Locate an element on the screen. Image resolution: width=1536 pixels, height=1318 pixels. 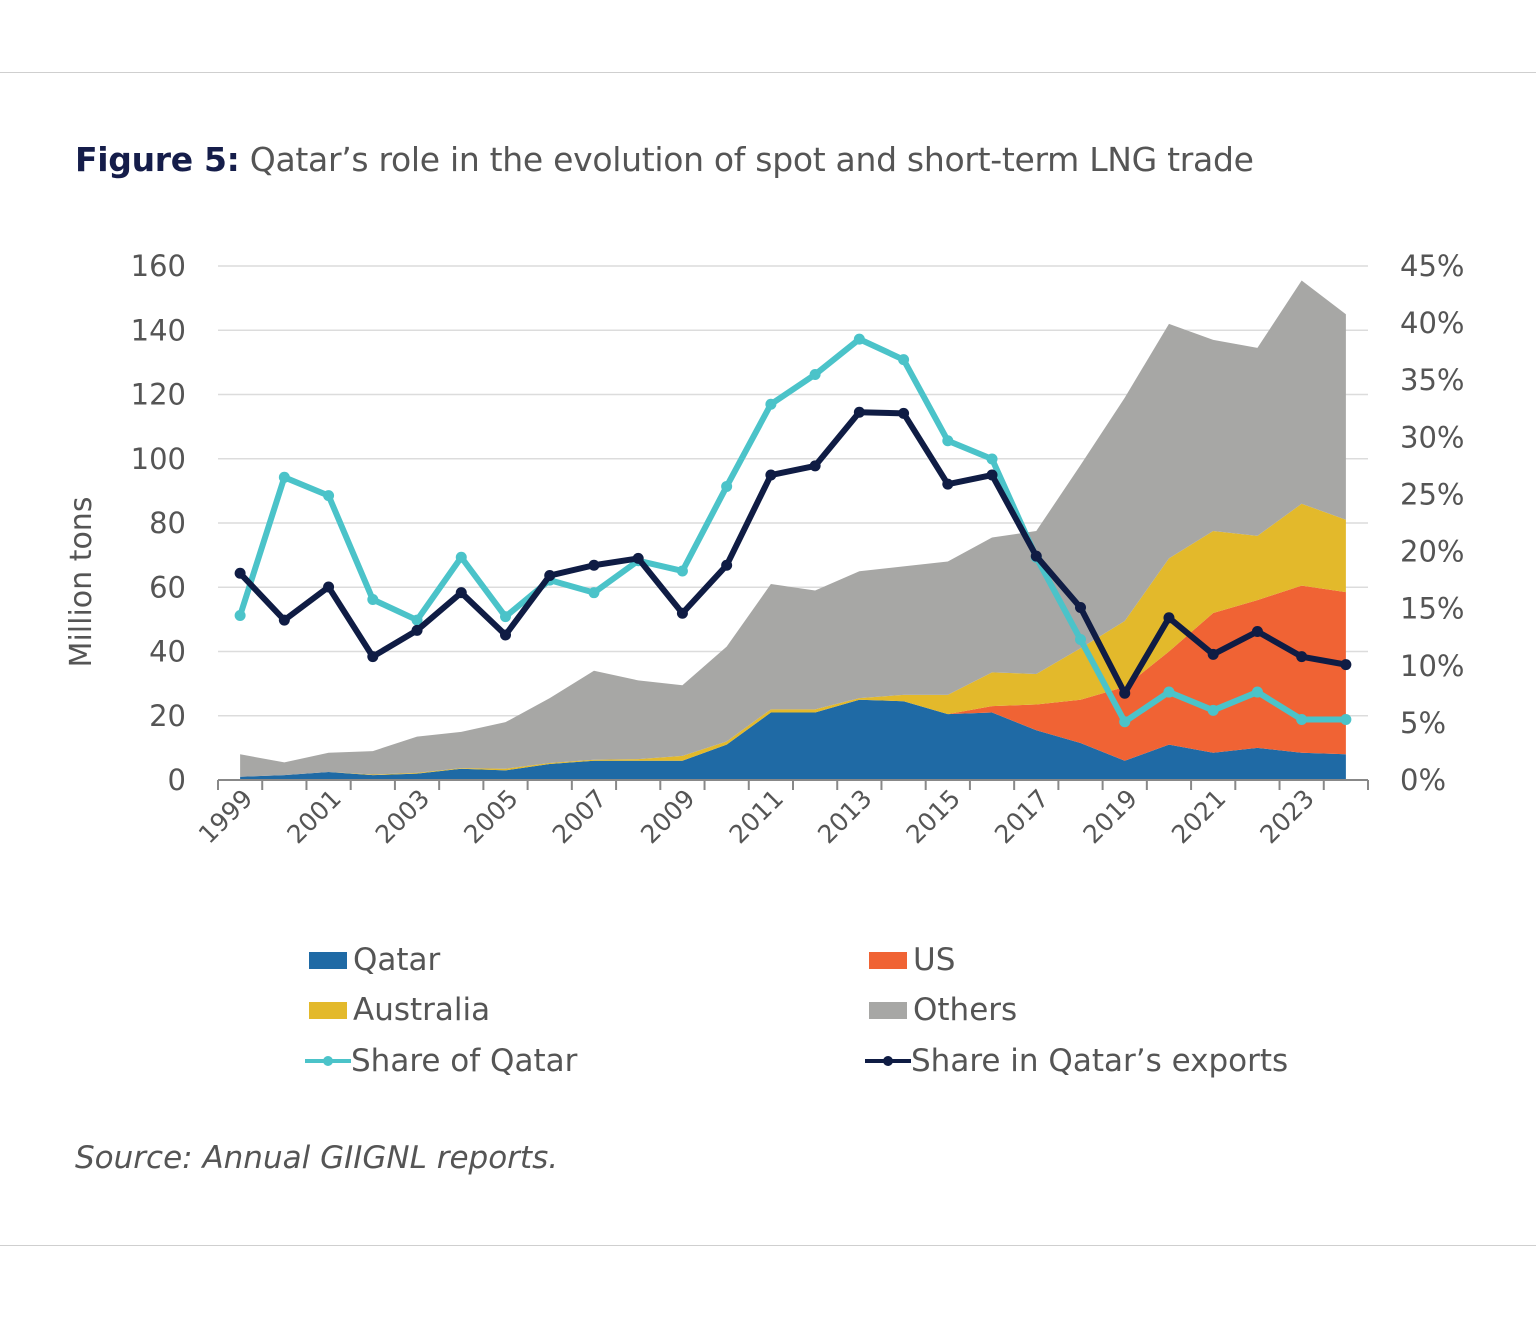
x-tick-label: 2021 is located at coordinates (1198, 816).